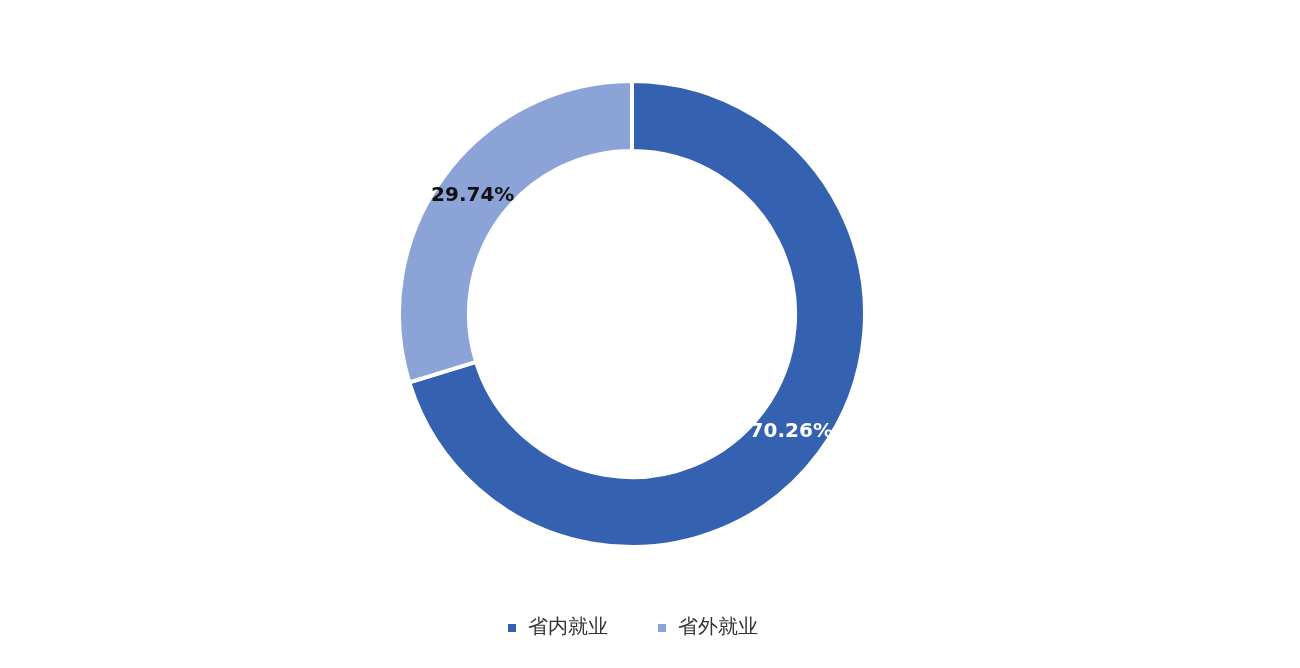 Image resolution: width=1300 pixels, height=668 pixels. Describe the element at coordinates (791, 429) in the screenshot. I see `data-label: 70.26%` at that location.